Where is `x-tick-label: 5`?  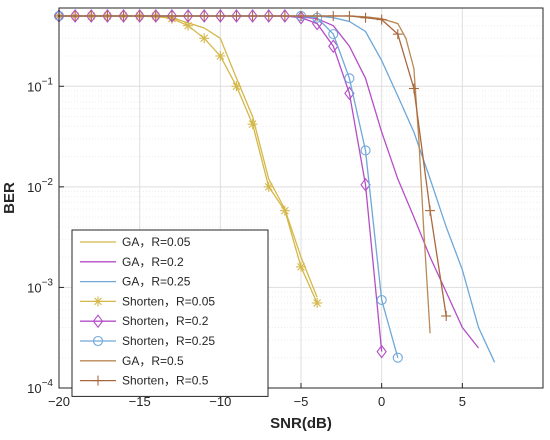
x-tick-label: 5 is located at coordinates (462, 401).